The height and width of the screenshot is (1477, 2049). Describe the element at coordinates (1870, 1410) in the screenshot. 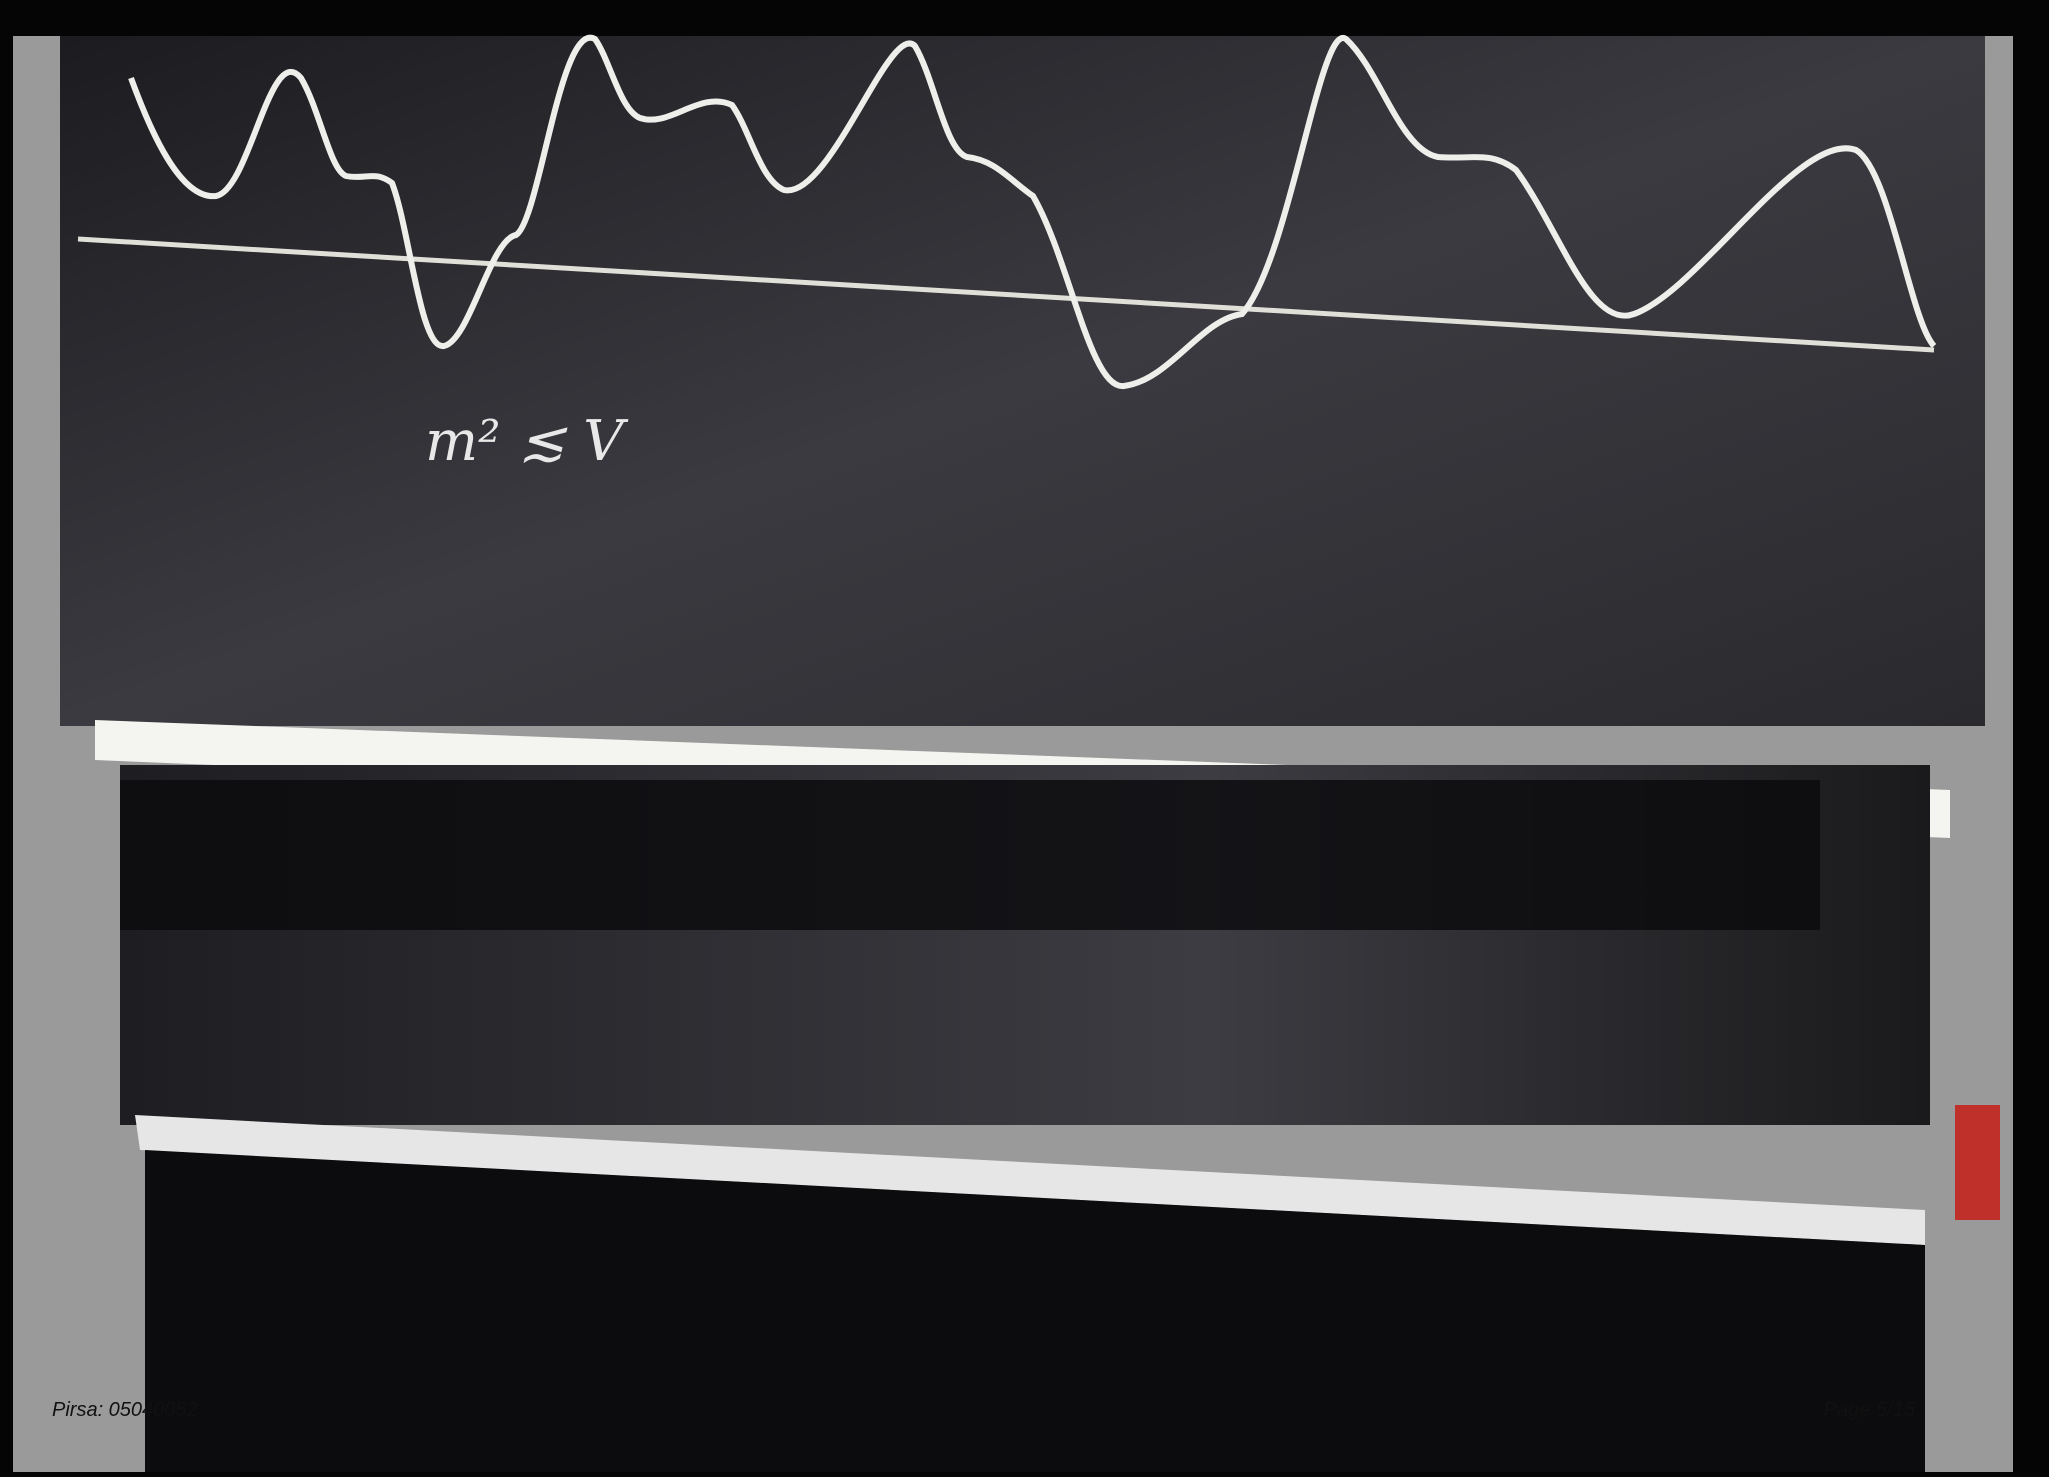

I see `footer-right: Page 5/15` at that location.